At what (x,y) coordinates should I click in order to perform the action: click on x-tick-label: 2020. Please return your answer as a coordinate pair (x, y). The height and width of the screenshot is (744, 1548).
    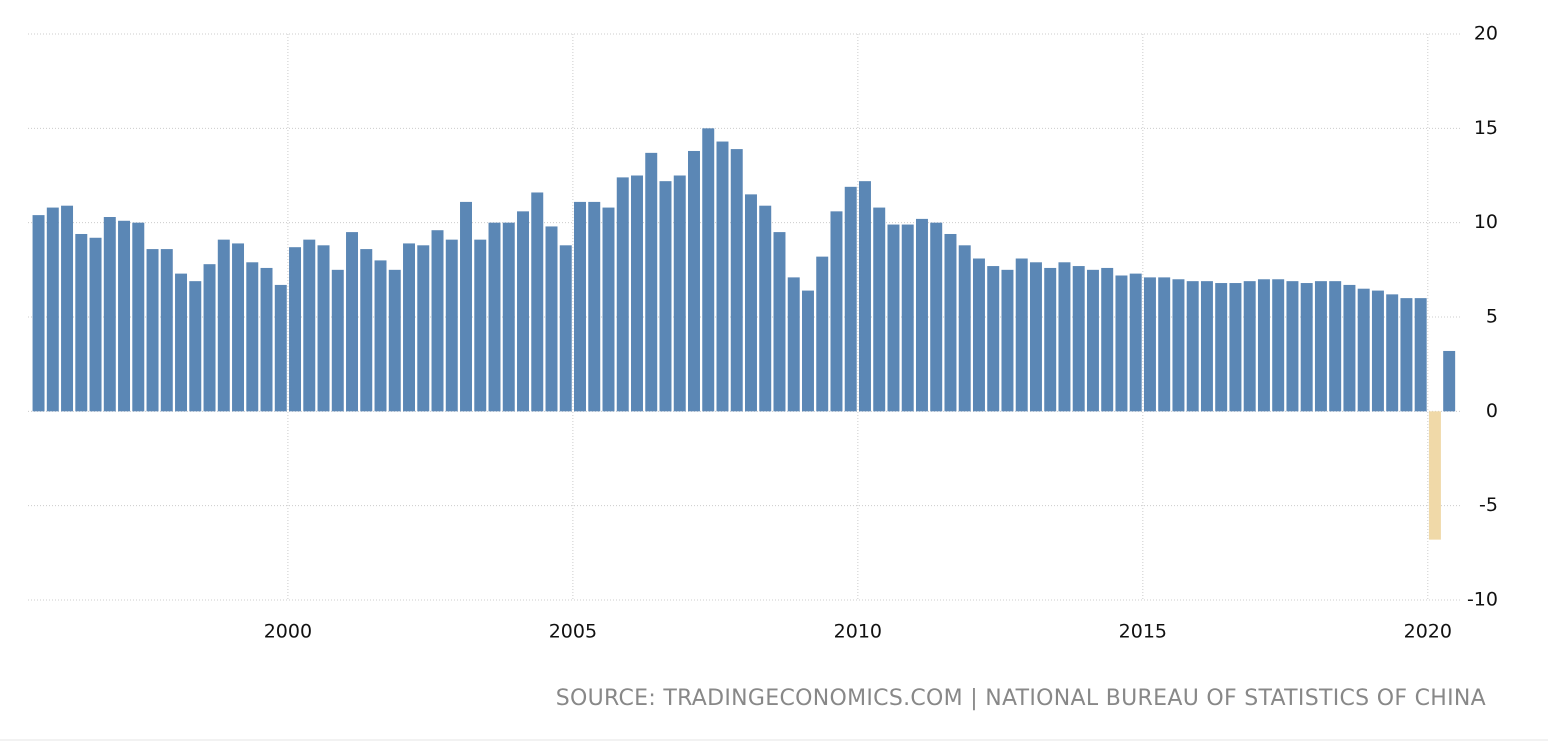
    Looking at the image, I should click on (1428, 632).